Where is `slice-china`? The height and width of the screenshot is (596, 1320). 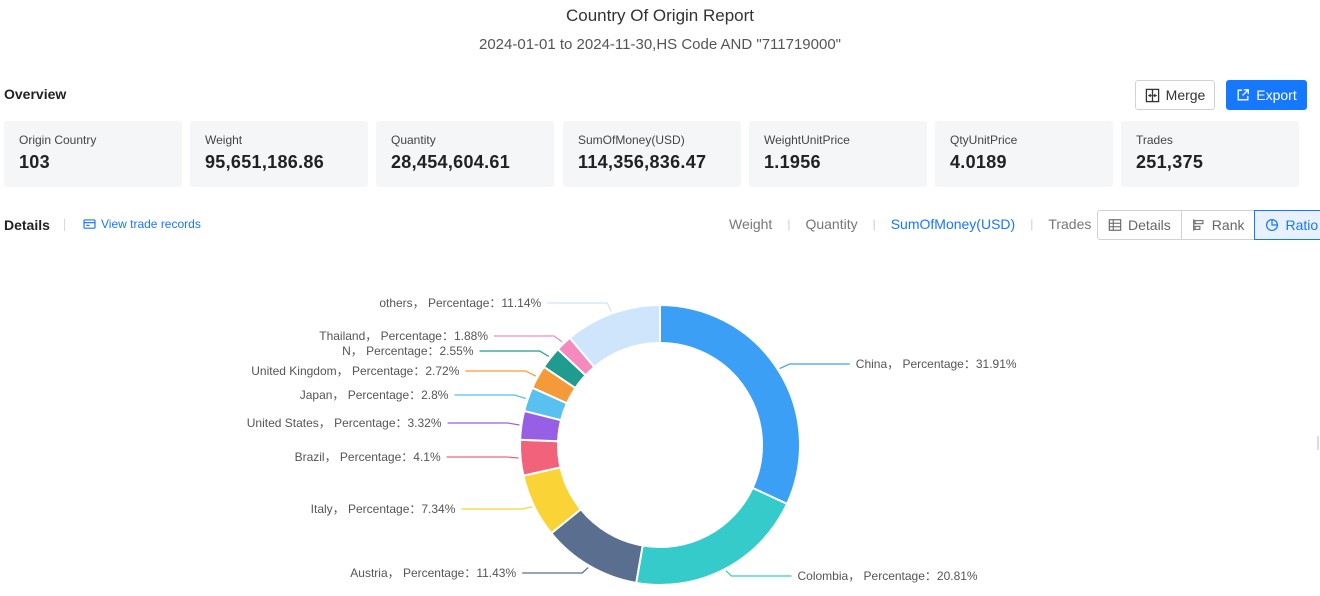 slice-china is located at coordinates (730, 404).